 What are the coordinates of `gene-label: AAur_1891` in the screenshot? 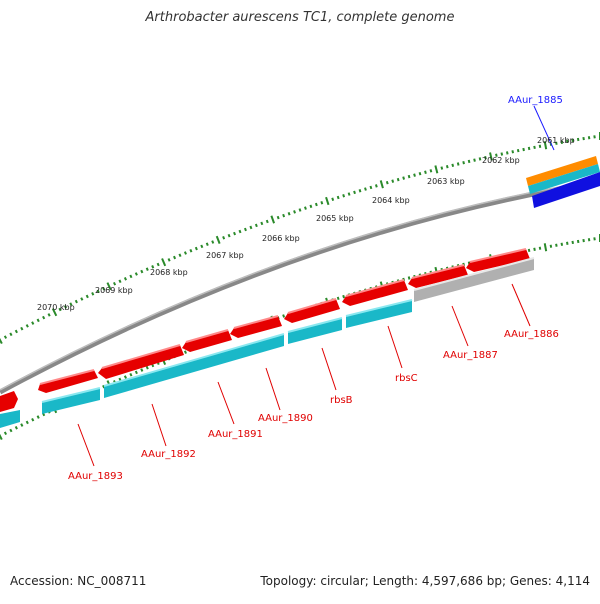 It's located at (235, 434).